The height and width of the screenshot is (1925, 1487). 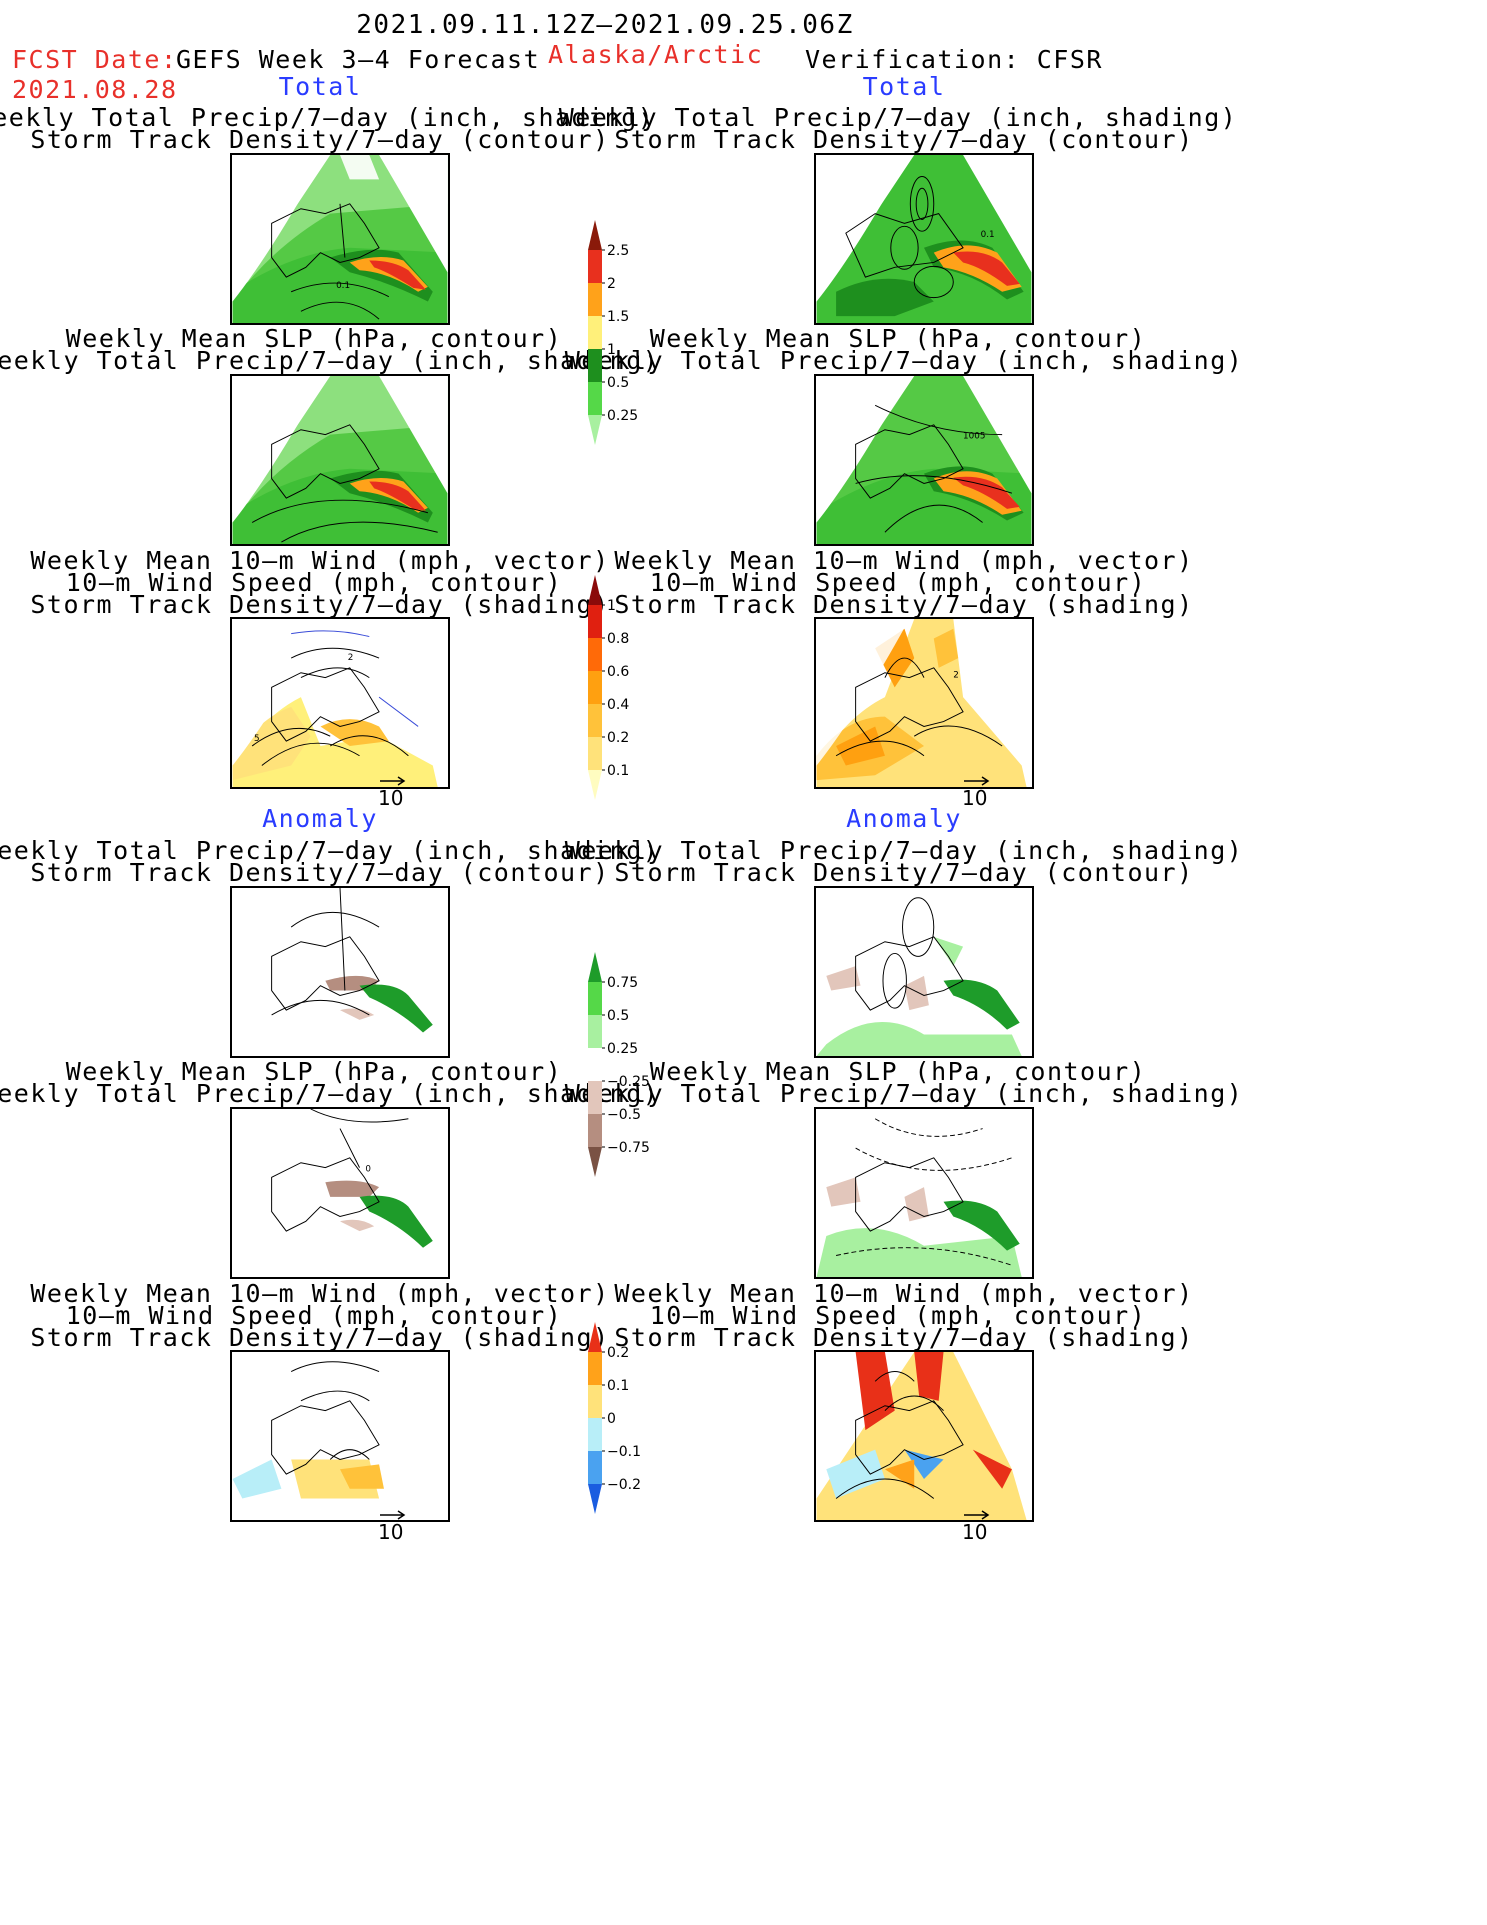 I want to click on title-t-l3-2: 10–m Wind Speed (mph, contour), so click(x=314, y=582).